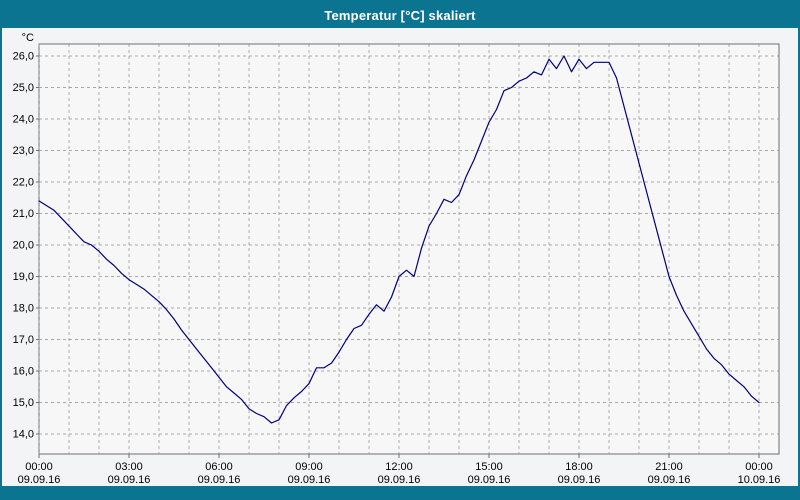 Image resolution: width=800 pixels, height=500 pixels. Describe the element at coordinates (129, 467) in the screenshot. I see `x-tick-time-label: 03:00` at that location.